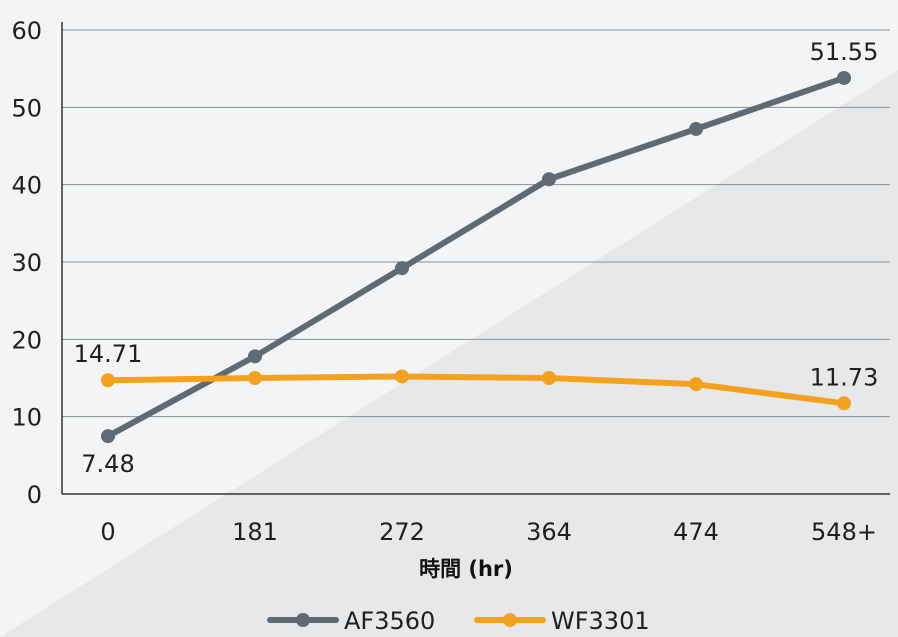 The image size is (898, 637). I want to click on y-tick-label: 10, so click(26, 418).